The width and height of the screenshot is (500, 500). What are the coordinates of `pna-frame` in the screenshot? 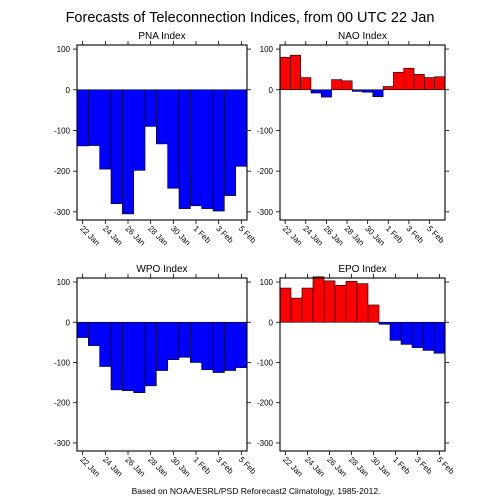 It's located at (162, 132).